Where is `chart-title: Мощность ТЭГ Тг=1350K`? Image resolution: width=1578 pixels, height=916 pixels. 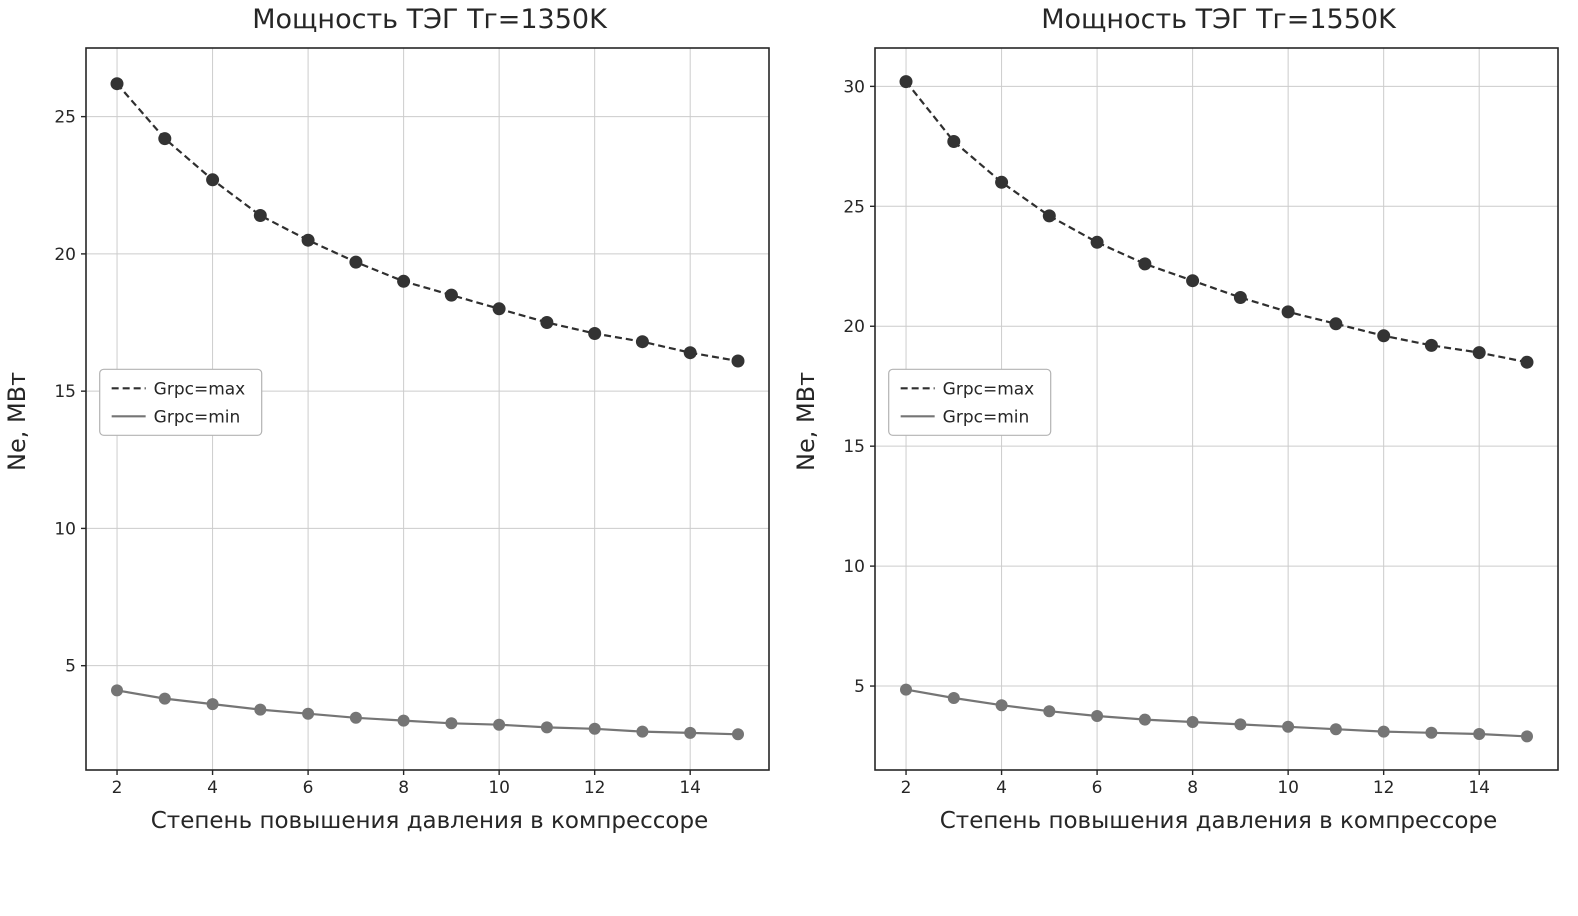
chart-title: Мощность ТЭГ Тг=1350K is located at coordinates (429, 19).